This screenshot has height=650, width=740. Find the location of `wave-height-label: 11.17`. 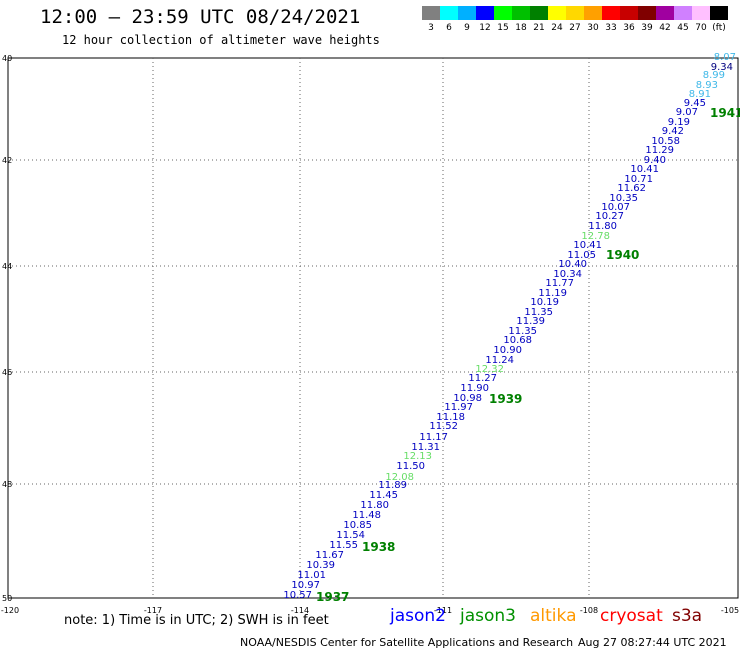

wave-height-label: 11.17 is located at coordinates (433, 437).